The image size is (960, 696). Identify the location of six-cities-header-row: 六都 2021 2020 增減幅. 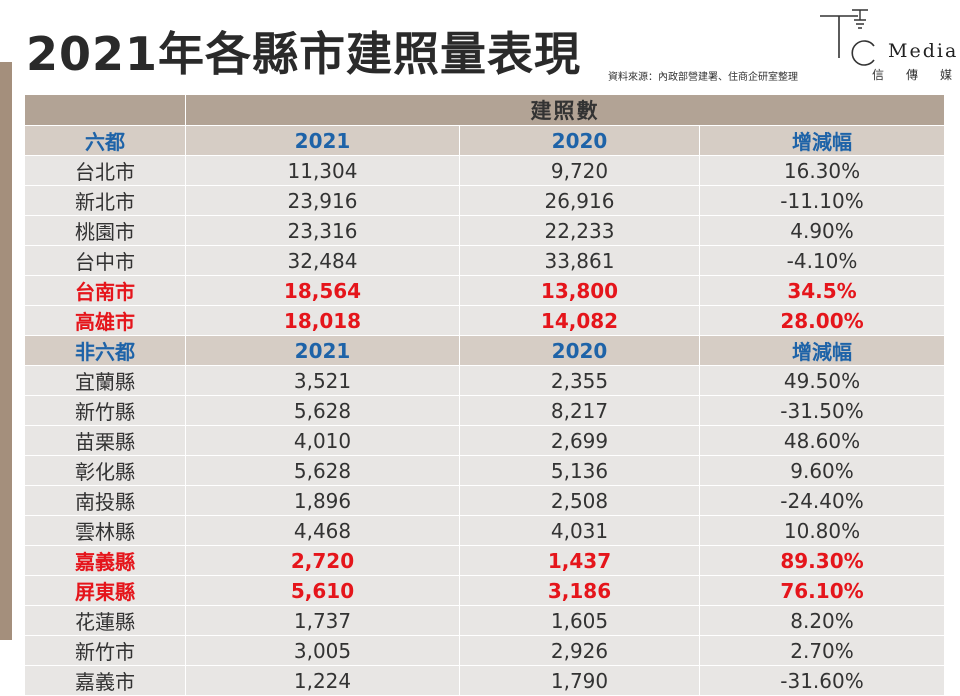
(485, 140).